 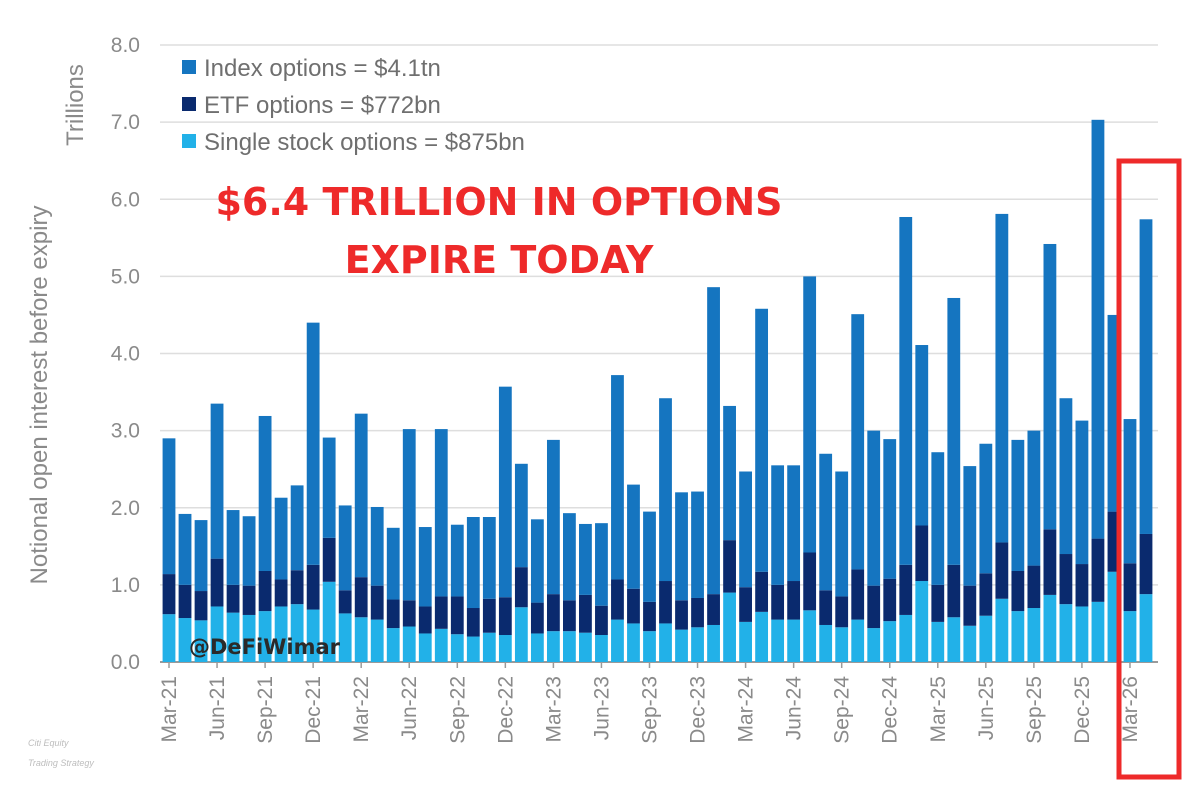 I want to click on x-tick-label: Sep-24, so click(x=842, y=710).